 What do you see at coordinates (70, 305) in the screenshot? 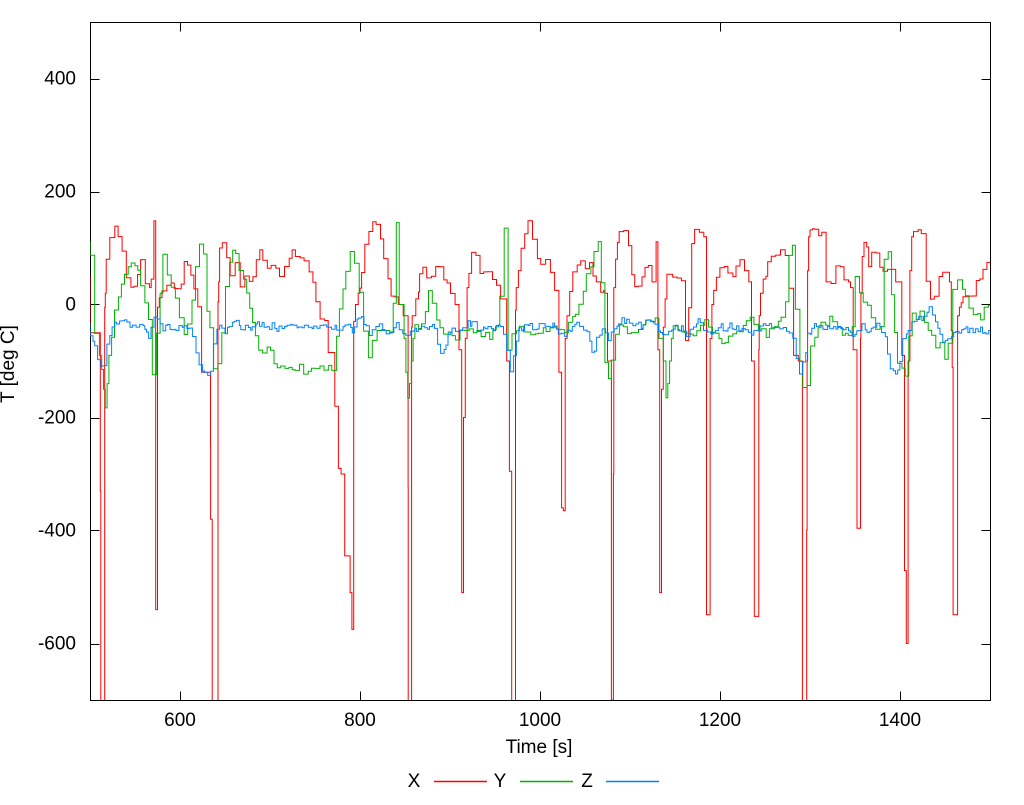
I see `svg-text: 0` at bounding box center [70, 305].